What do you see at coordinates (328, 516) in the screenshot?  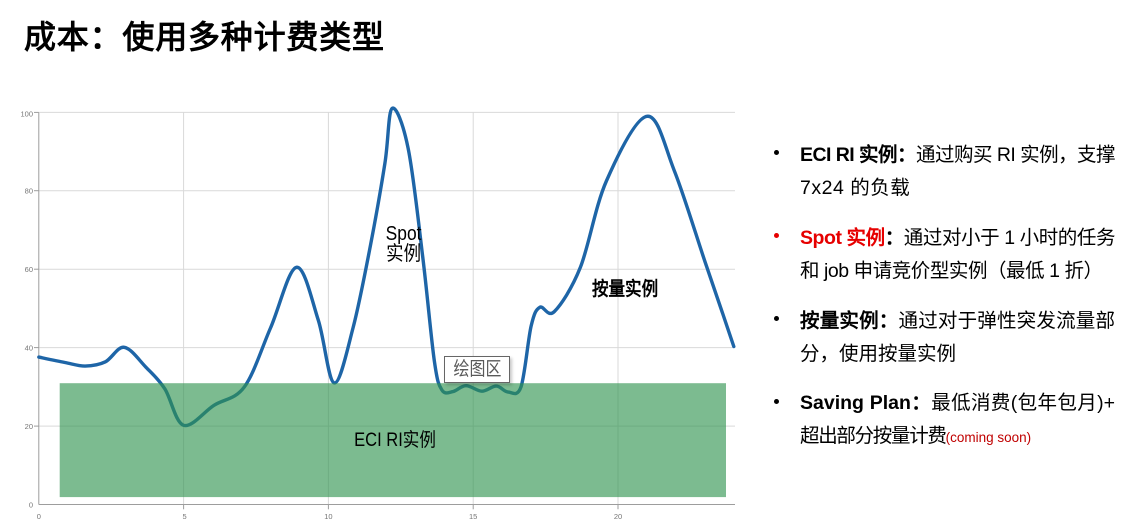 I see `svg-text: 10` at bounding box center [328, 516].